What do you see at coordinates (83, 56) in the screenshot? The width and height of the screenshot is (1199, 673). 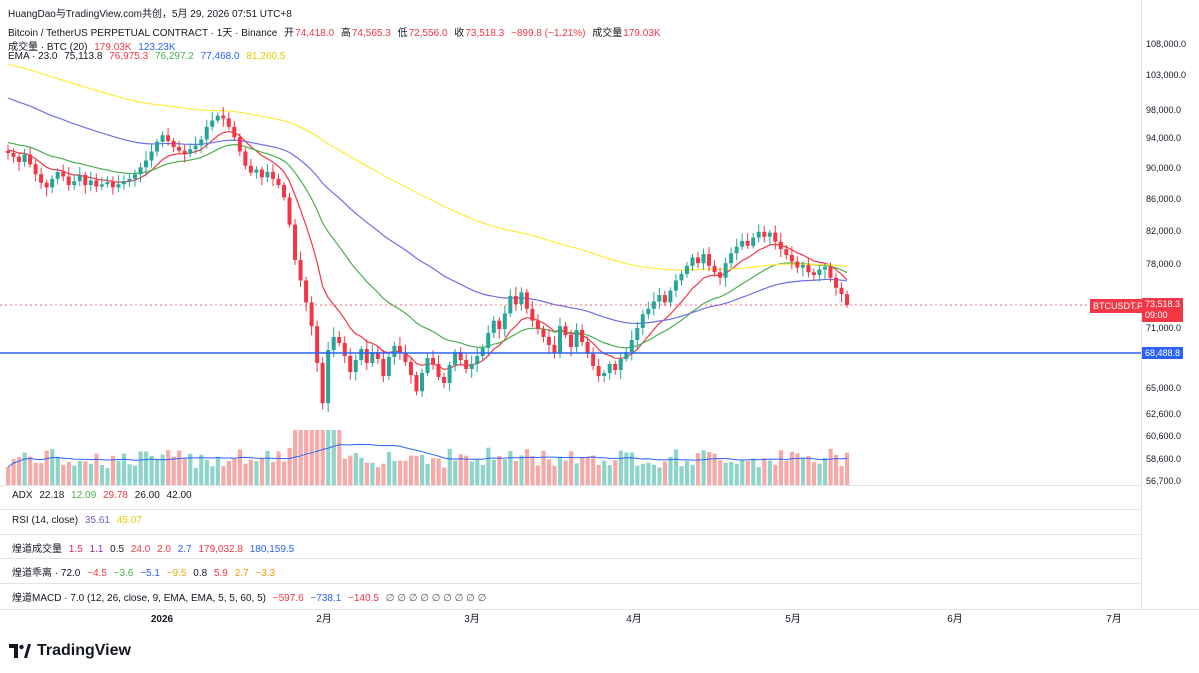 I see `ema-legend-v1: 75,113.8` at bounding box center [83, 56].